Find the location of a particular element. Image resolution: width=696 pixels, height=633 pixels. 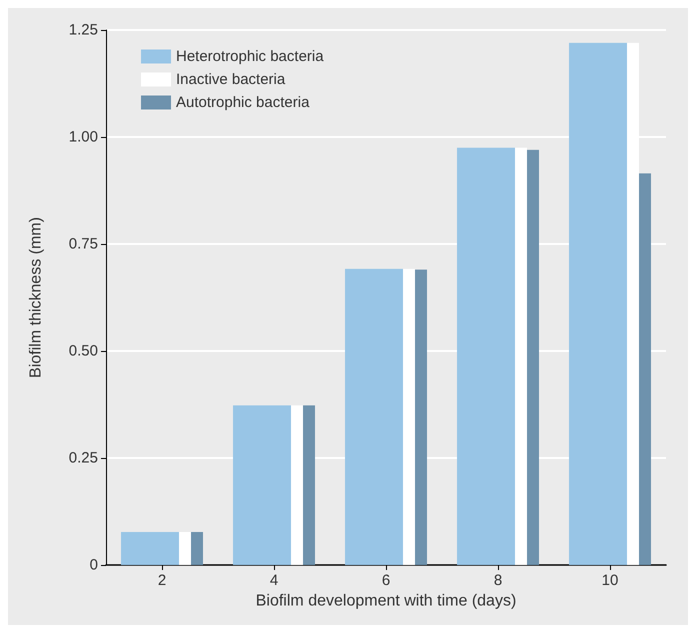

legend-label: Autotrophic bacteria is located at coordinates (243, 102).